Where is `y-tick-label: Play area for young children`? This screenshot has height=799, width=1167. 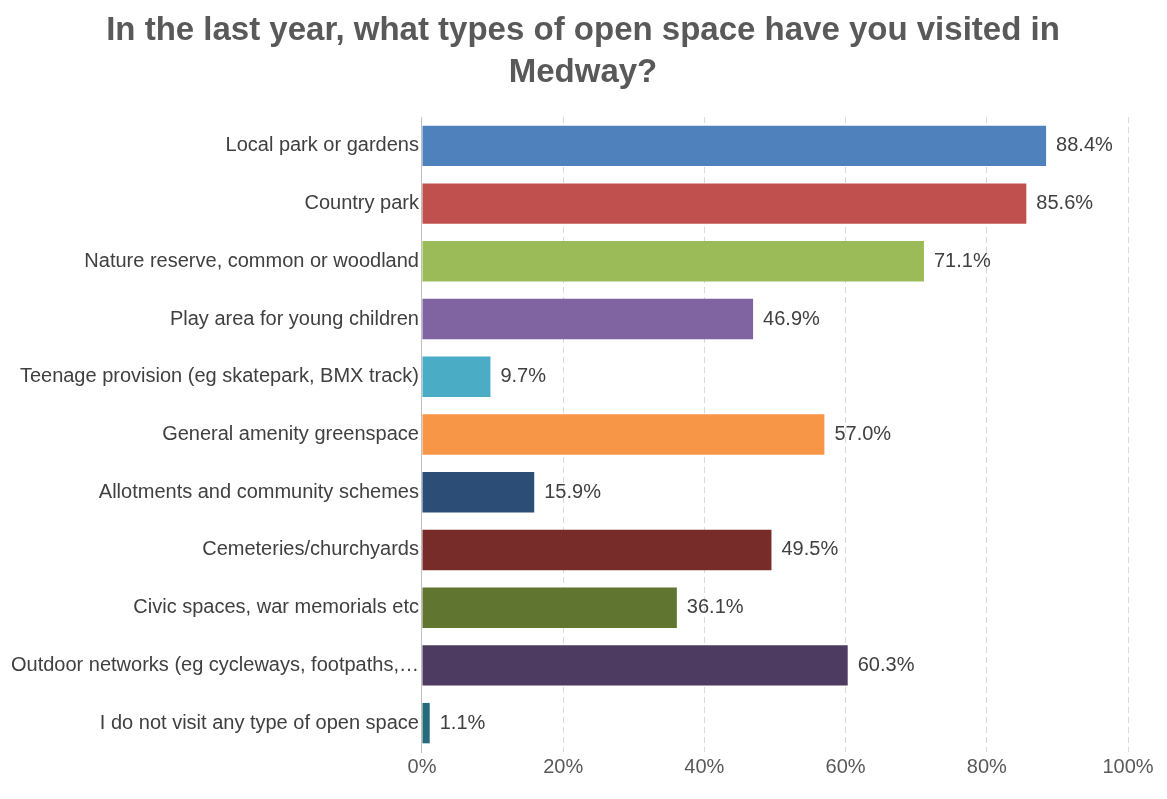 y-tick-label: Play area for young children is located at coordinates (294, 317).